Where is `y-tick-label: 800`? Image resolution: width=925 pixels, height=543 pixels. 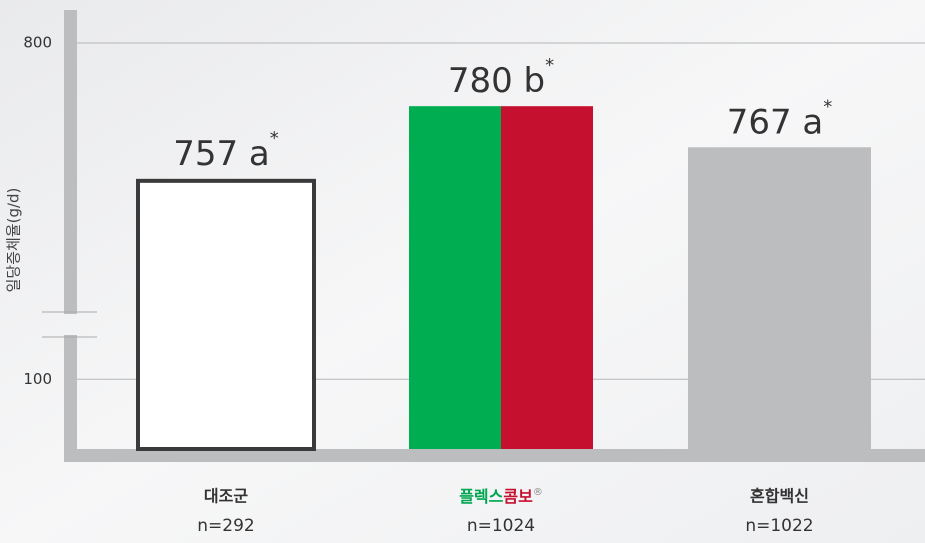
y-tick-label: 800 is located at coordinates (37, 43).